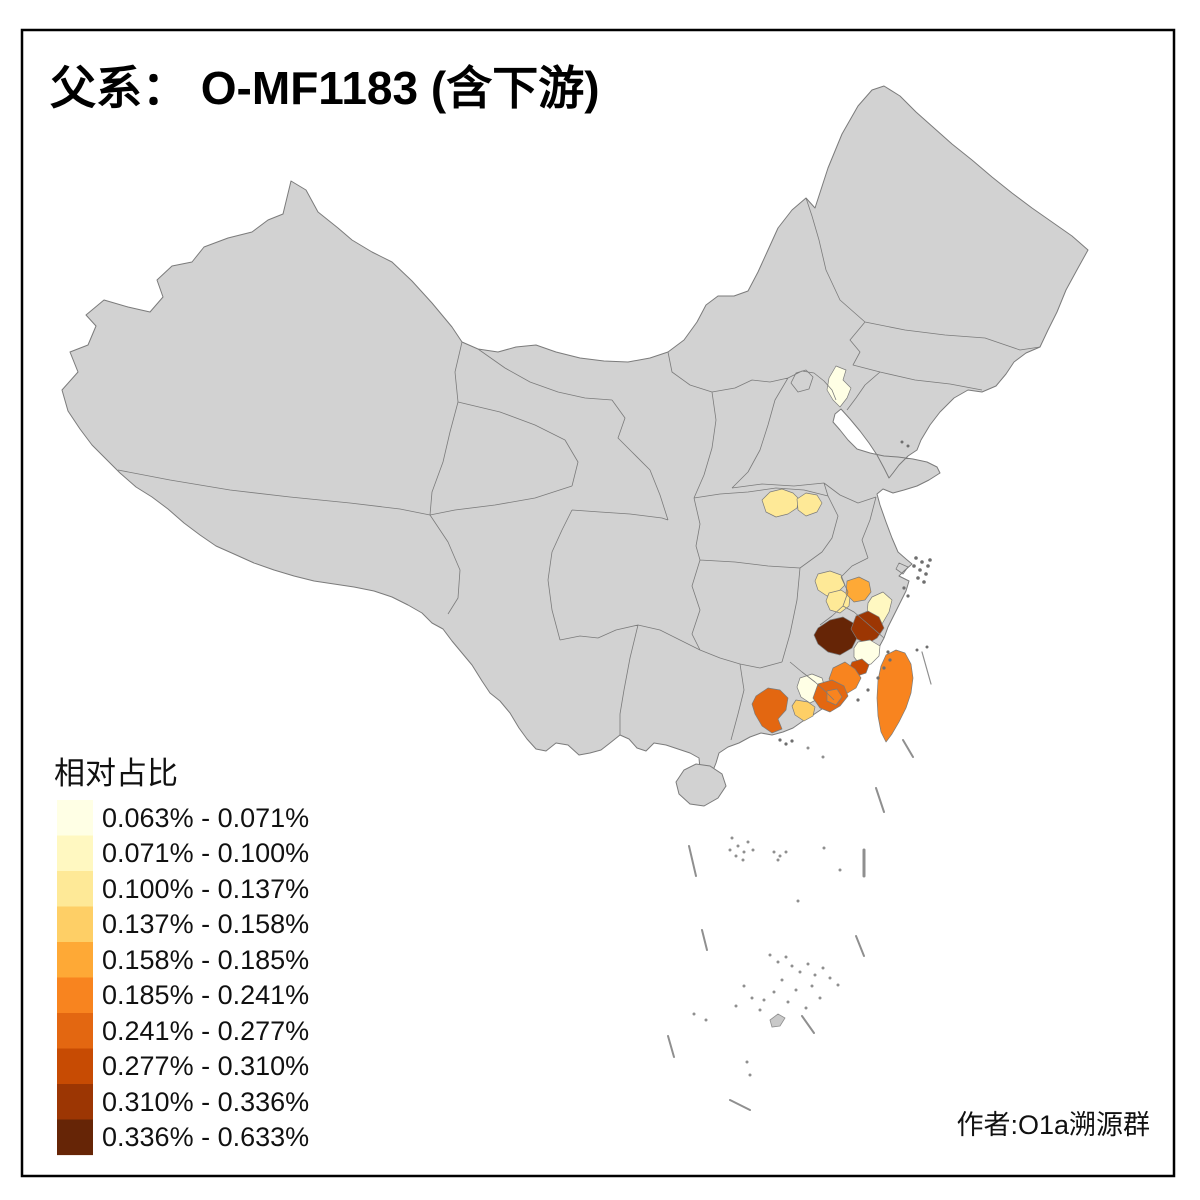  What do you see at coordinates (205, 853) in the screenshot?
I see `legend-label-2: 0.071% - 0.100%` at bounding box center [205, 853].